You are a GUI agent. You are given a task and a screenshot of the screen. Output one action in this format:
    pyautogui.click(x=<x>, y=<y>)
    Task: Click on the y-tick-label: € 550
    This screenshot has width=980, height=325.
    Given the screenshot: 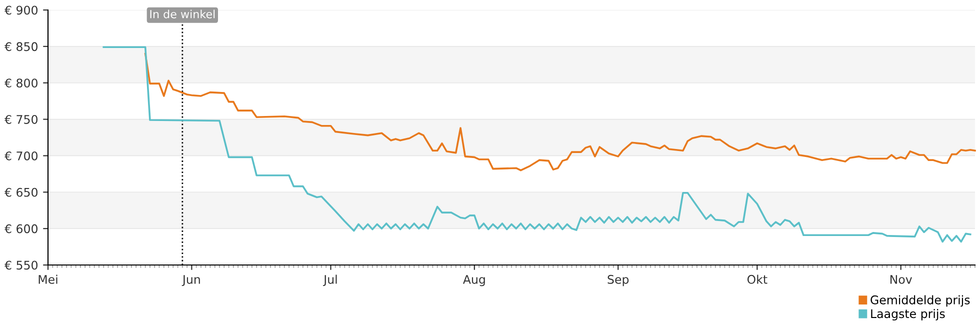 What is the action you would take?
    pyautogui.click(x=21, y=265)
    